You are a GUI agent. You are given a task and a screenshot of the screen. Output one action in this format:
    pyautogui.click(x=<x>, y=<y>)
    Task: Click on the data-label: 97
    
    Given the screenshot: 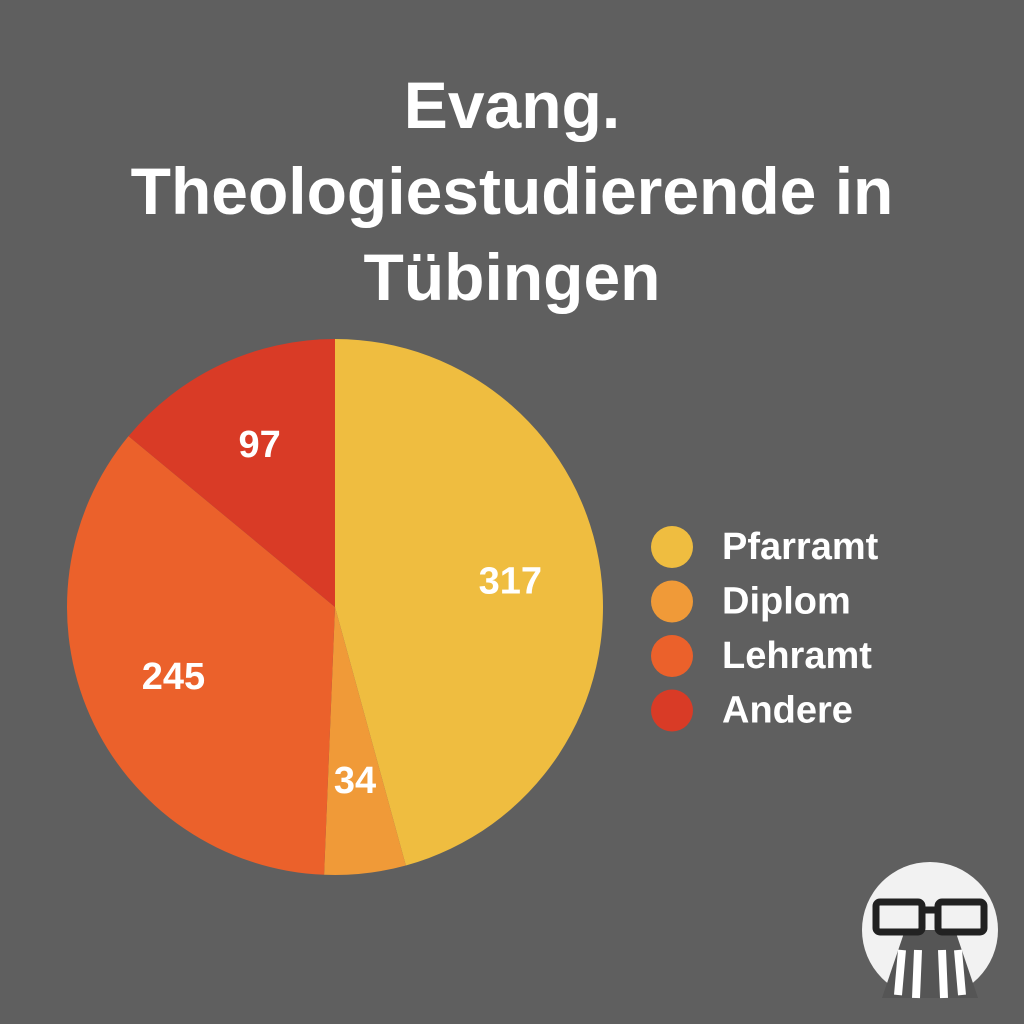 What is the action you would take?
    pyautogui.click(x=260, y=445)
    